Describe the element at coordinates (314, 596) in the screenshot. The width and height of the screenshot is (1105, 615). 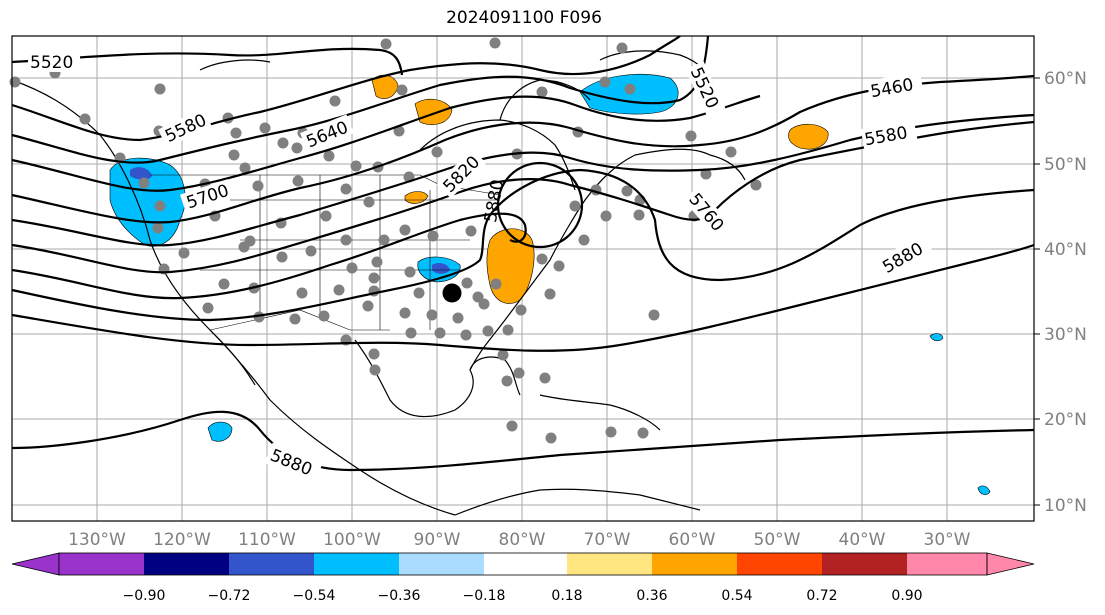
I see `colorbar-tick-label: −0.54` at that location.